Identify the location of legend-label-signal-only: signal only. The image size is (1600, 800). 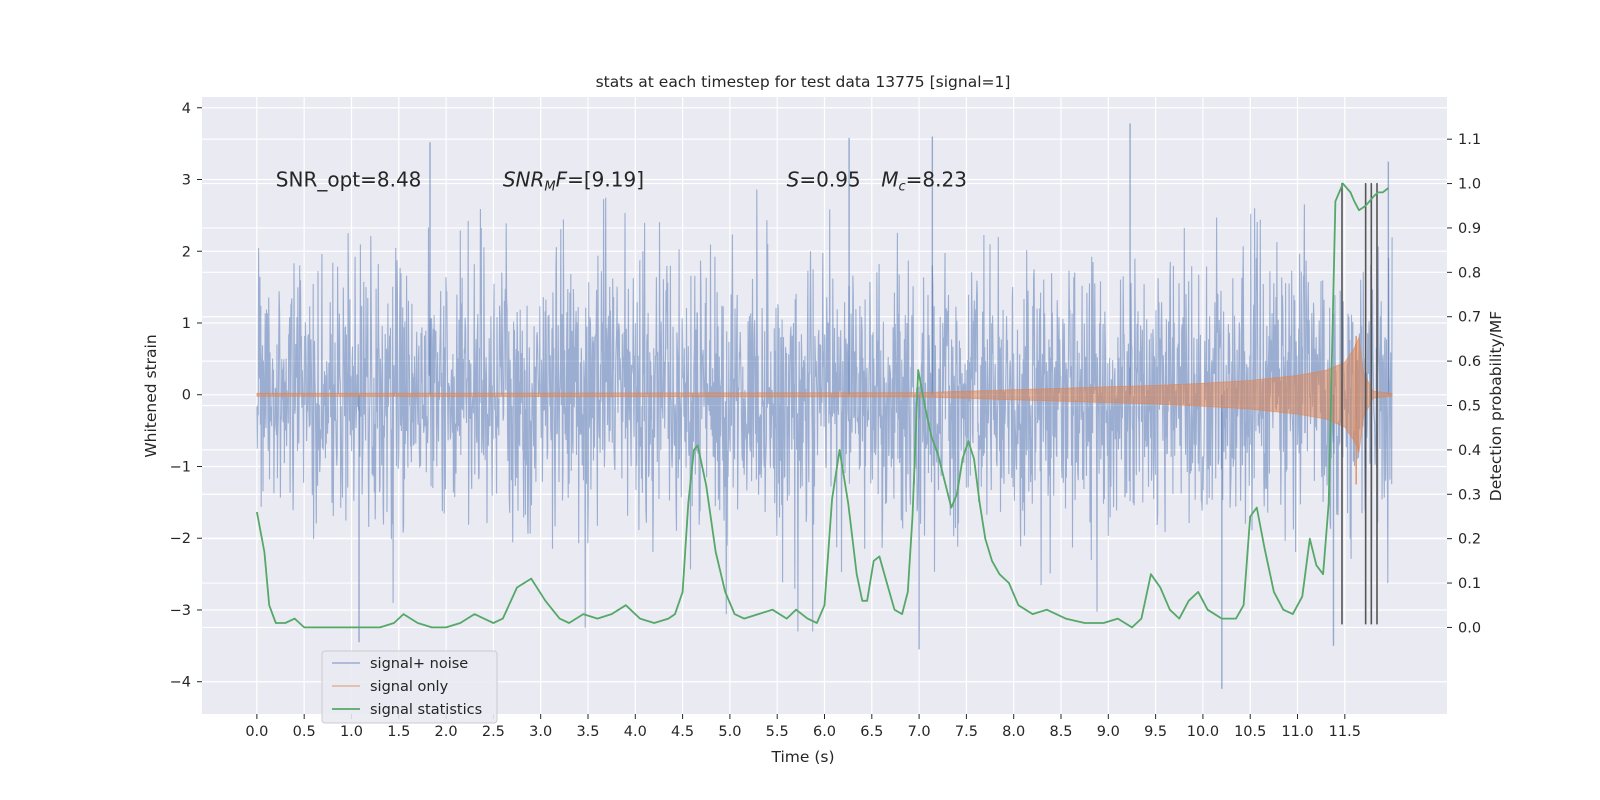
(409, 687).